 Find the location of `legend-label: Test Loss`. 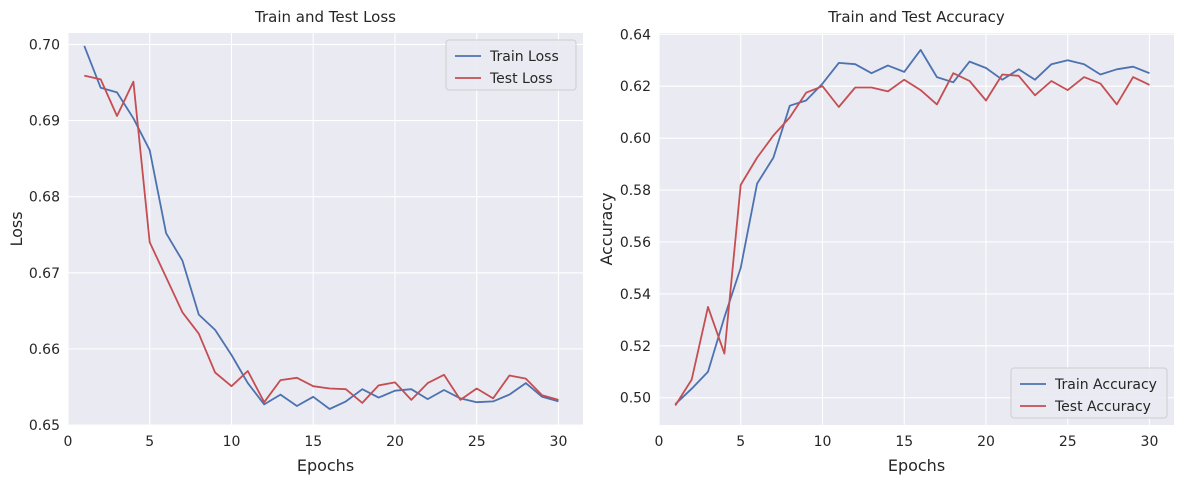

legend-label: Test Loss is located at coordinates (521, 79).